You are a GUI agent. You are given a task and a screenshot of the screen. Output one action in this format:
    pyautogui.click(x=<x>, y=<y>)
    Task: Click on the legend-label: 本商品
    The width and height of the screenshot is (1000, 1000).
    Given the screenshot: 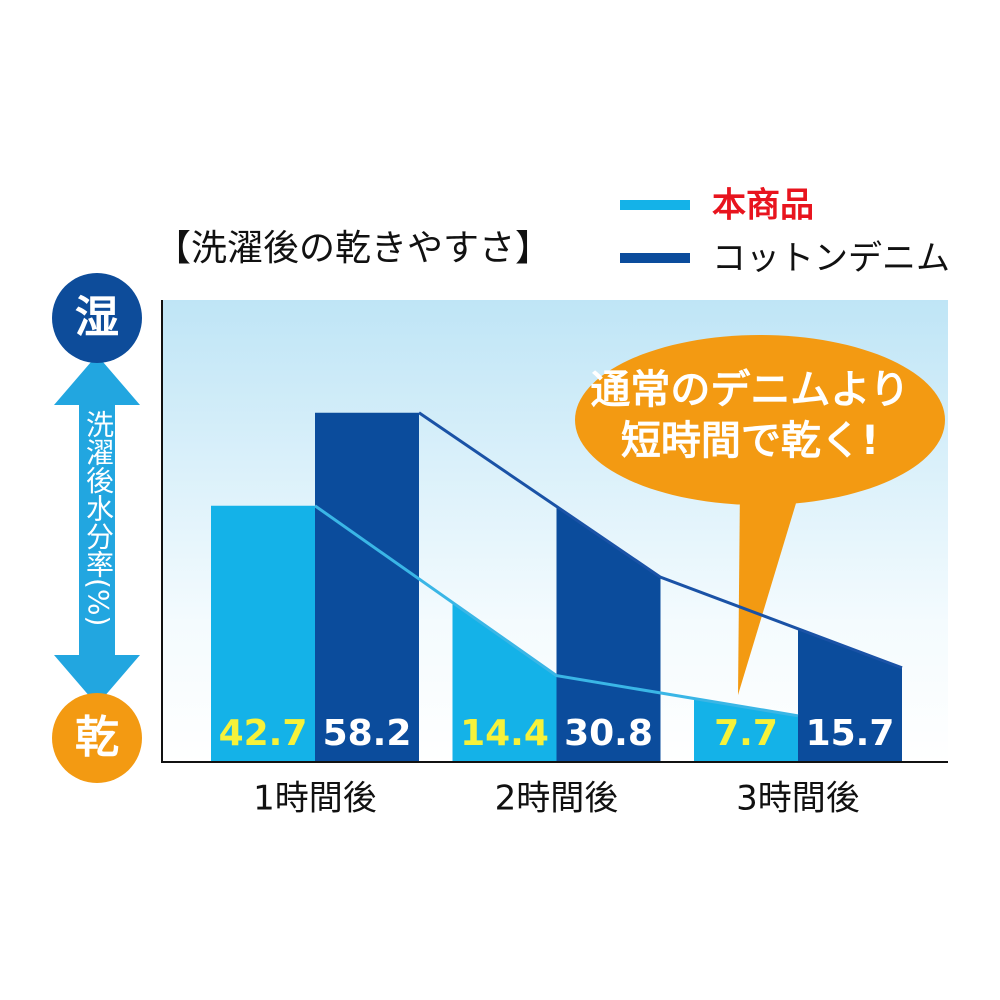 What is the action you would take?
    pyautogui.click(x=763, y=206)
    